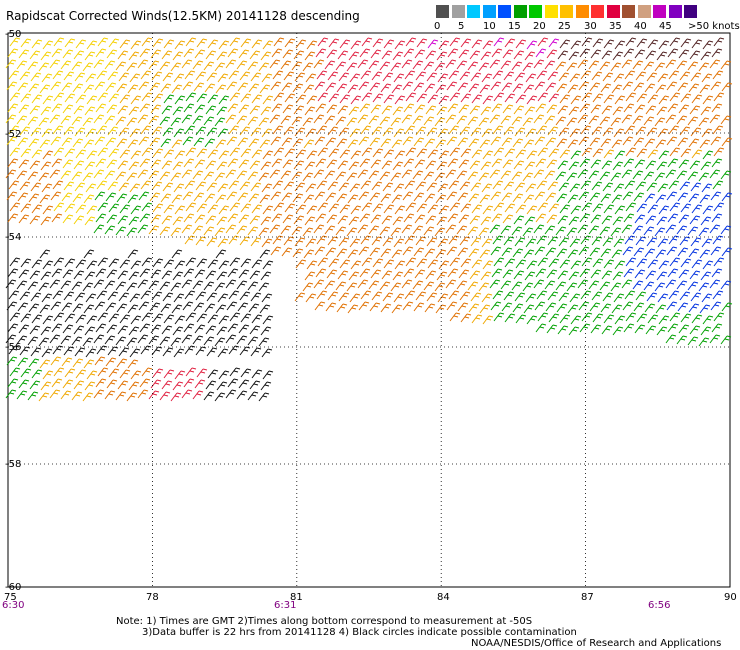 The height and width of the screenshot is (650, 740). I want to click on legend-label: 30, so click(590, 26).